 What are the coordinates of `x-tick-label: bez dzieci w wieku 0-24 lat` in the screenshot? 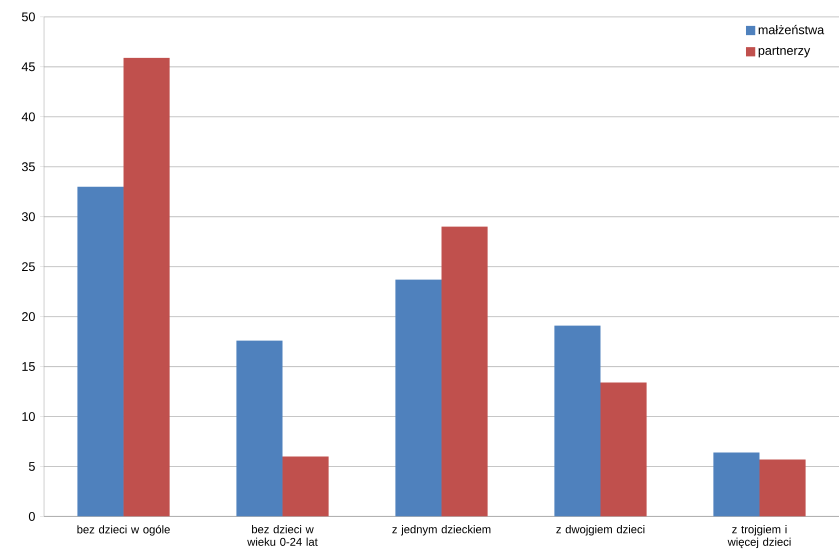 It's located at (282, 535).